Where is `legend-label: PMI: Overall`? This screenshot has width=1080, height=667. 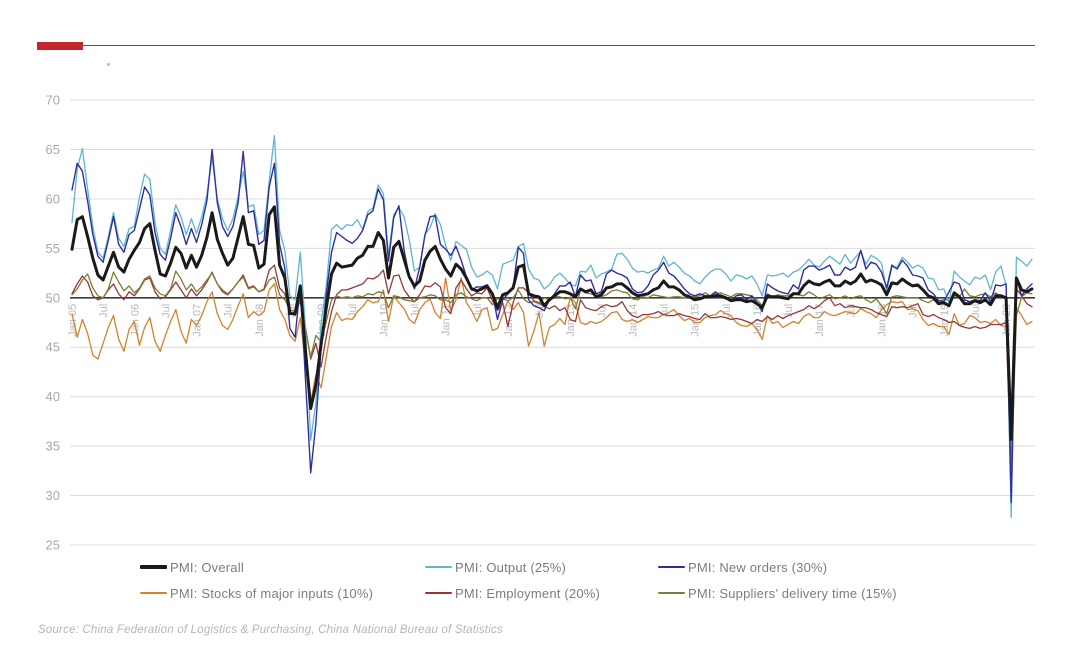 legend-label: PMI: Overall is located at coordinates (207, 567).